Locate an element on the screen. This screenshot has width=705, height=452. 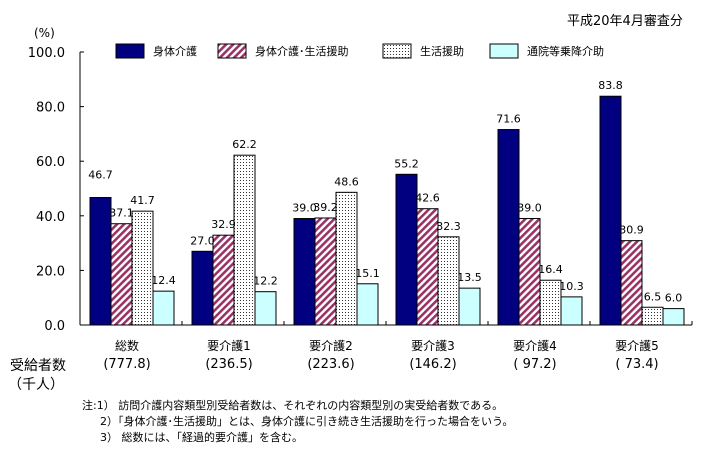
category-label: 総数 is located at coordinates (126, 346).